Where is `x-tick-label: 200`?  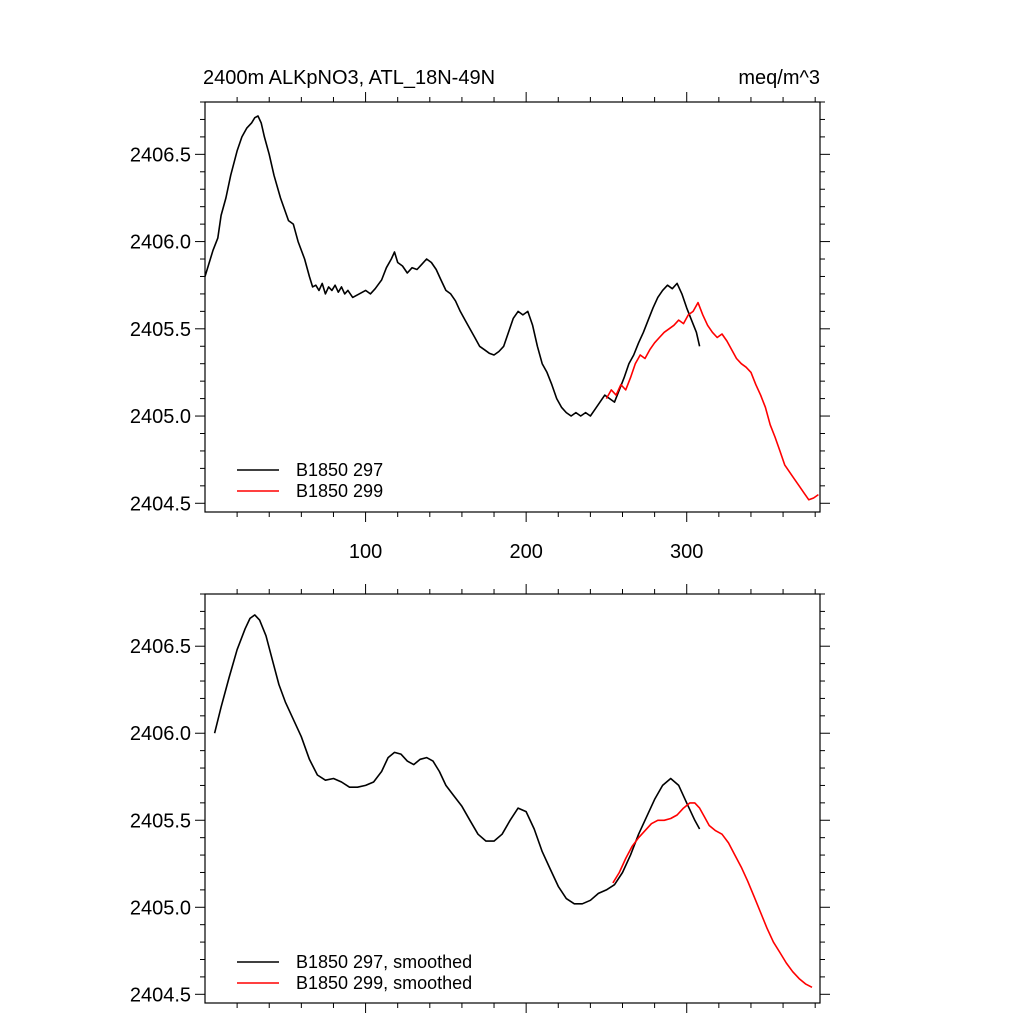 x-tick-label: 200 is located at coordinates (525, 552).